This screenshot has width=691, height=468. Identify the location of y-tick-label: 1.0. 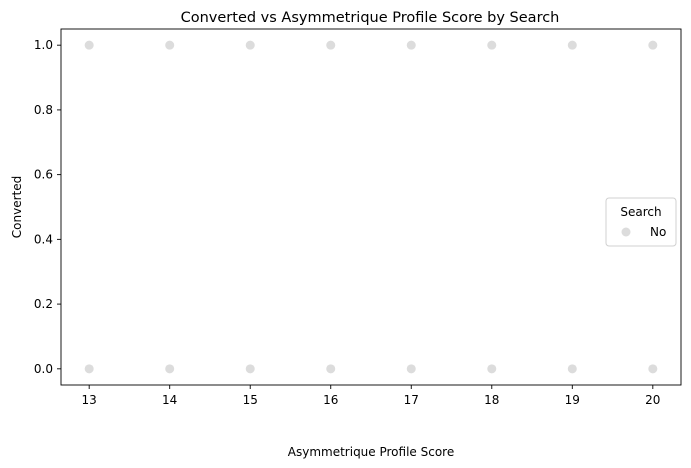
(43, 45).